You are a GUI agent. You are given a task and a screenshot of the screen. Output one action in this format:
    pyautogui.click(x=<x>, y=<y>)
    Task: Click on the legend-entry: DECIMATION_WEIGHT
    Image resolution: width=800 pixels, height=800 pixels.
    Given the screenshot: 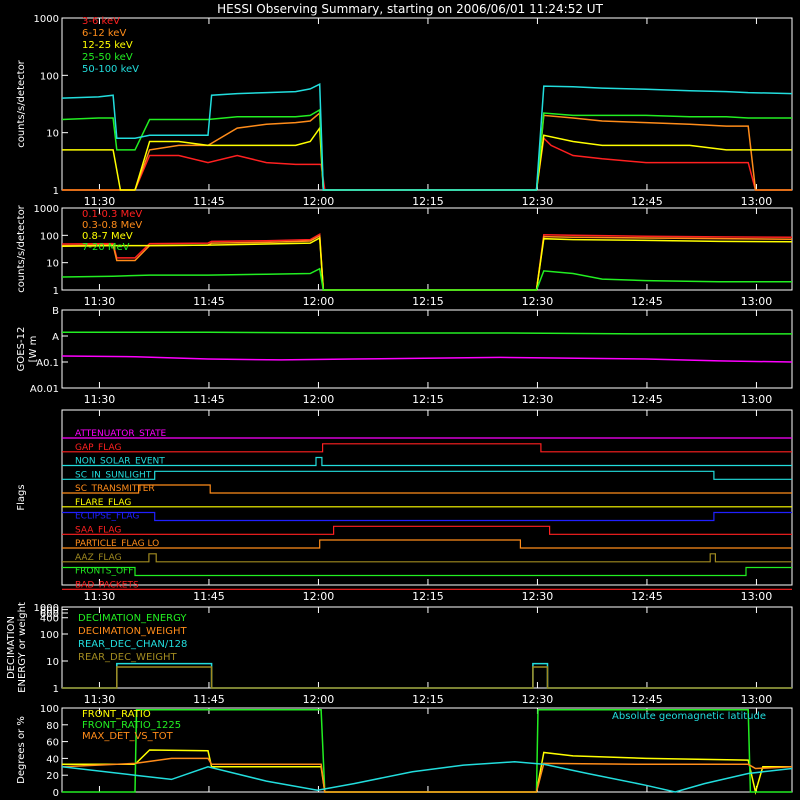 What is the action you would take?
    pyautogui.click(x=132, y=631)
    